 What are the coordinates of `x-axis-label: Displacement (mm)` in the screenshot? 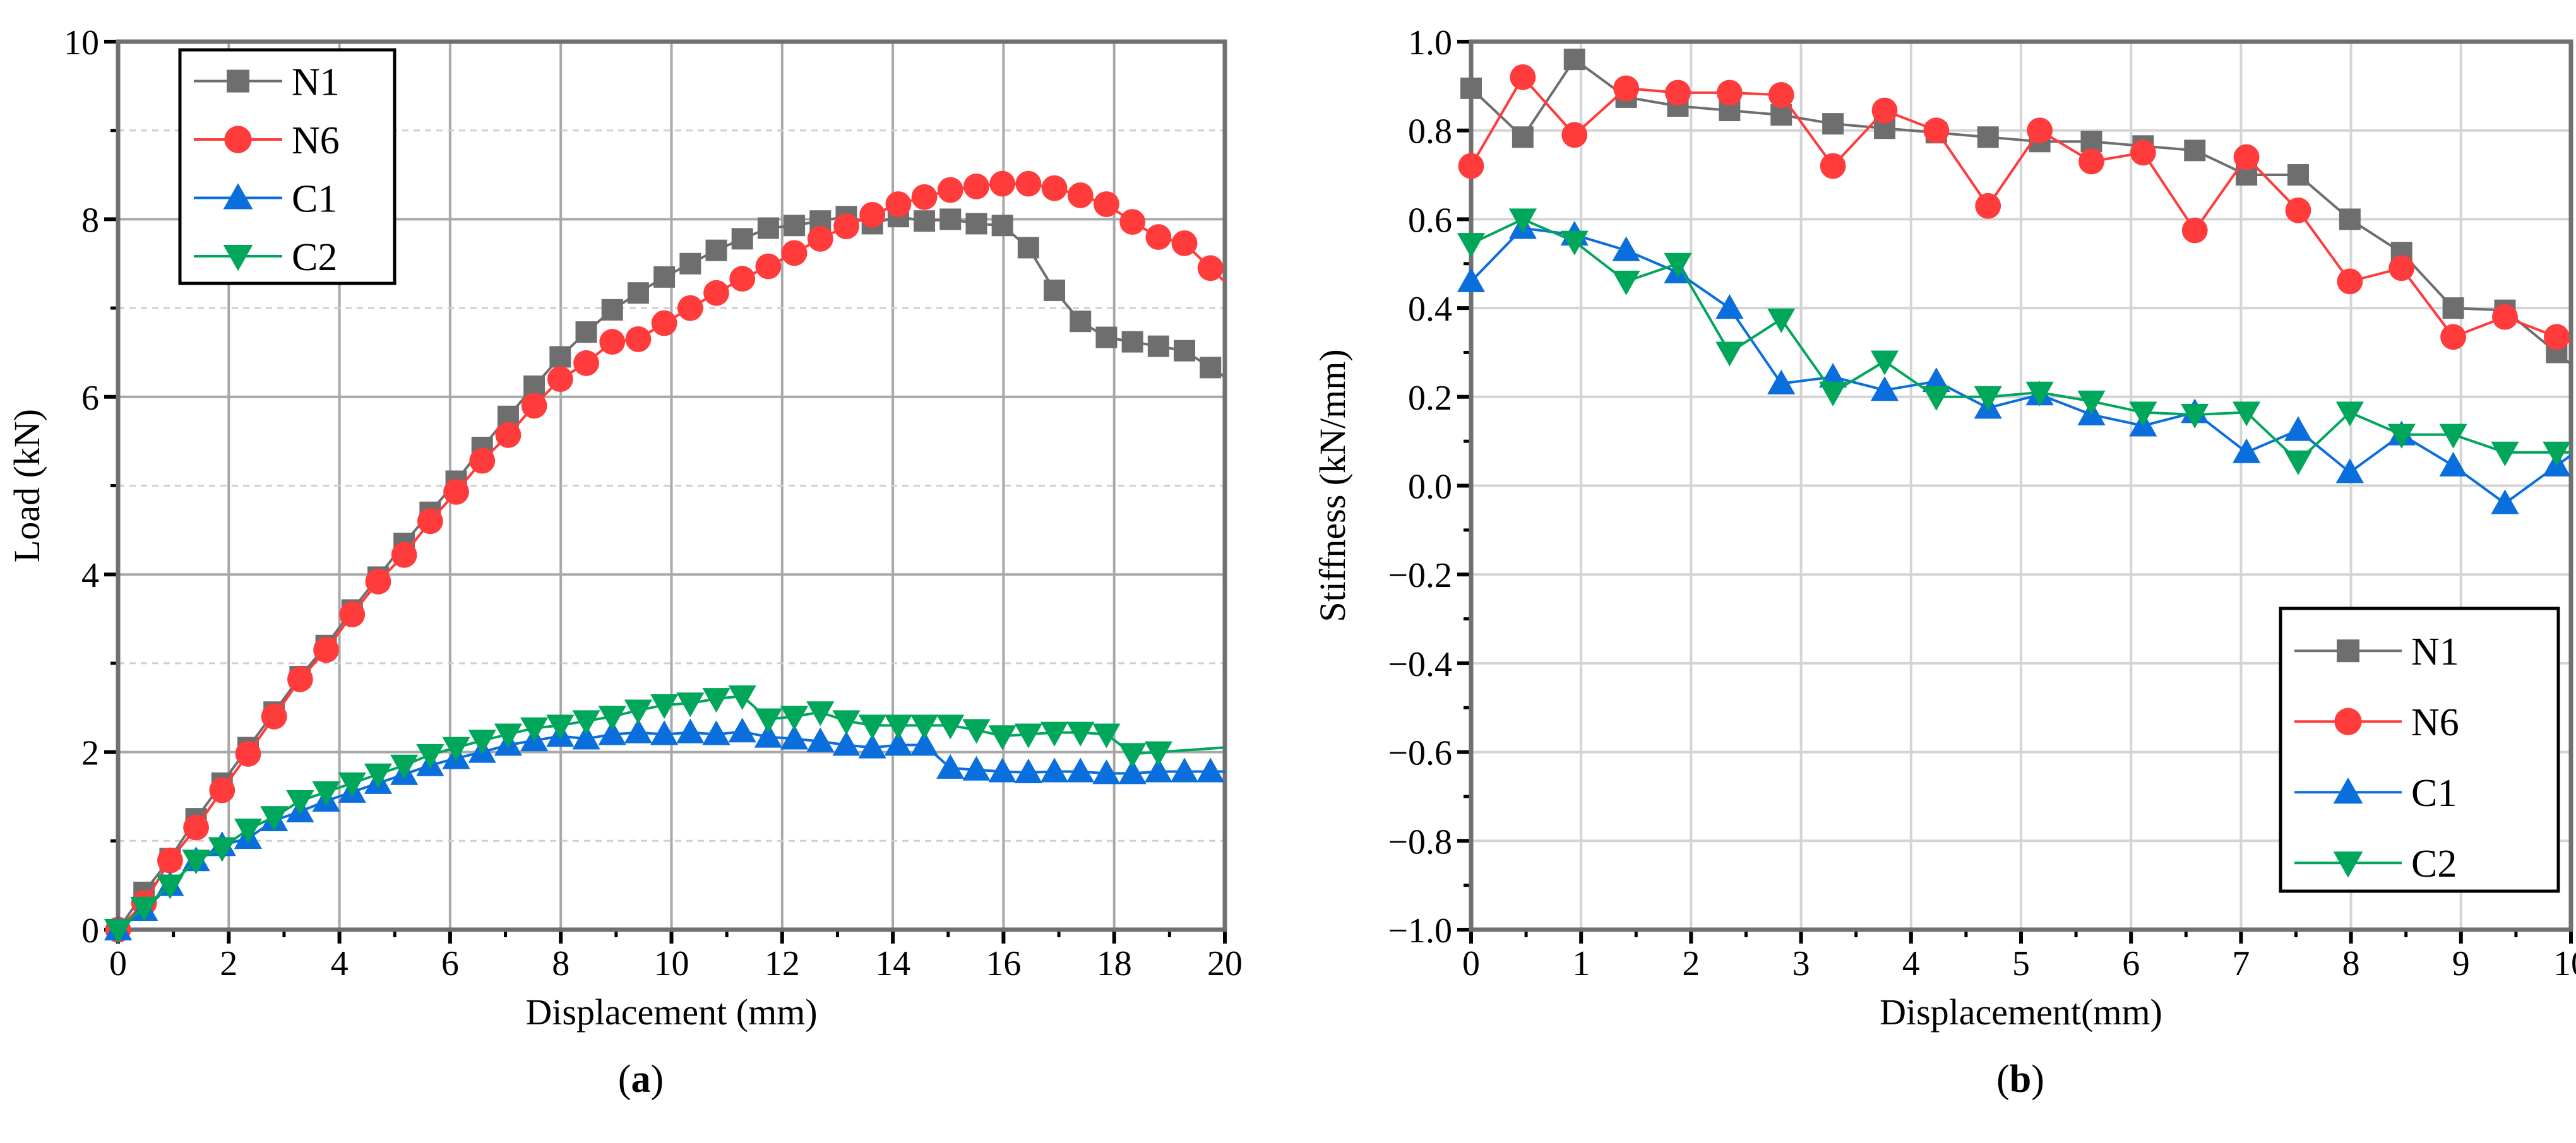 It's located at (671, 1012).